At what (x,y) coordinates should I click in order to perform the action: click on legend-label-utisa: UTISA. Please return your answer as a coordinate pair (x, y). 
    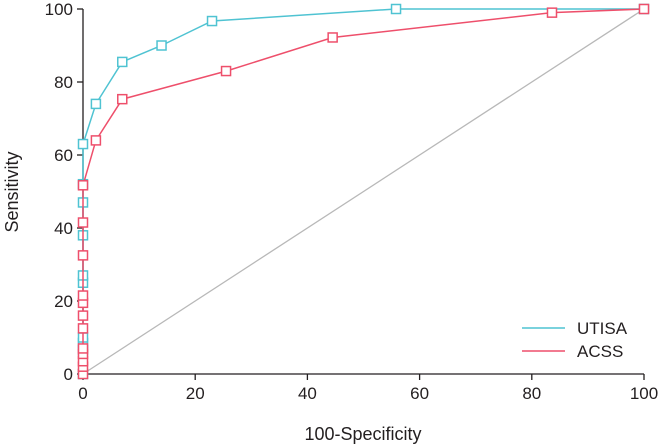
    Looking at the image, I should click on (602, 328).